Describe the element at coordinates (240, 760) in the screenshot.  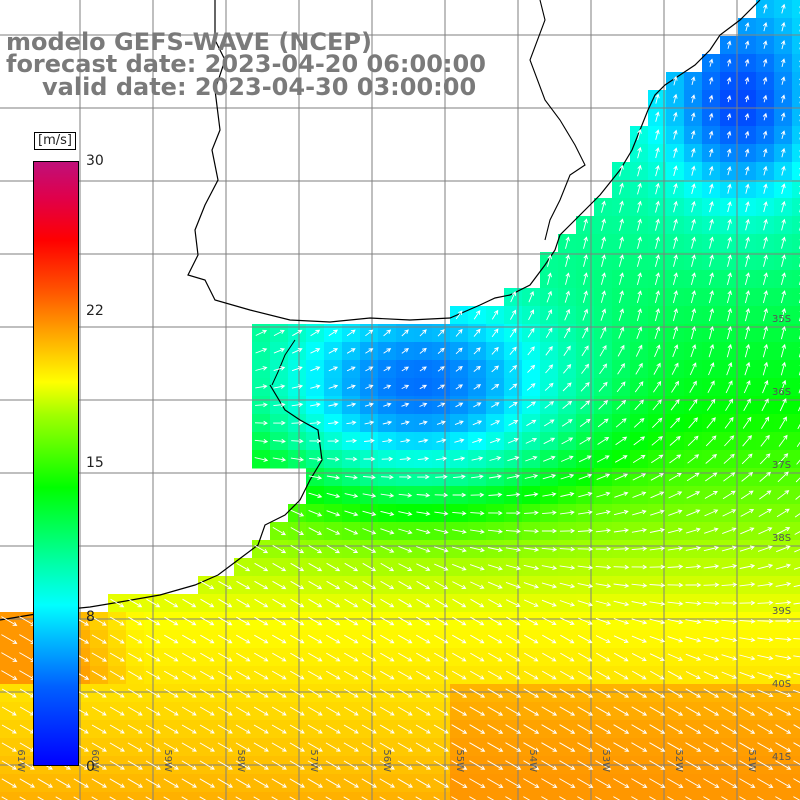
I see `lon-label: 58W` at that location.